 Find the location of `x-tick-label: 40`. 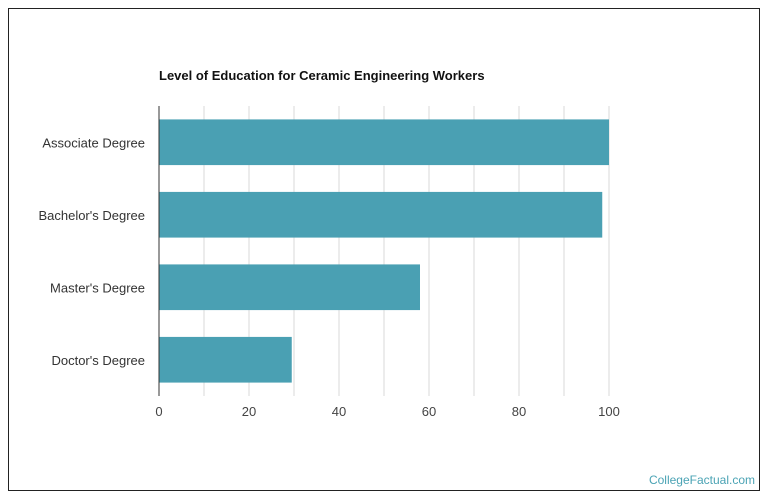

x-tick-label: 40 is located at coordinates (339, 411).